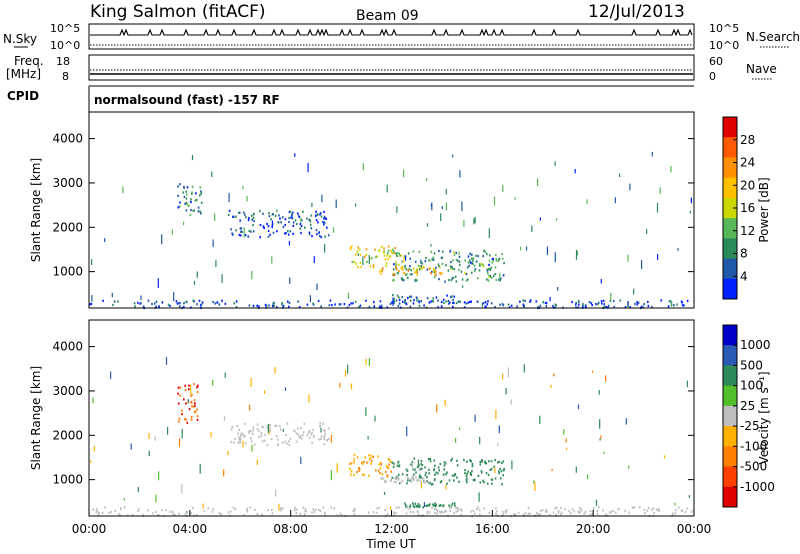 Image resolution: width=800 pixels, height=554 pixels. I want to click on velocity-xtick-label: 04:00, so click(190, 529).